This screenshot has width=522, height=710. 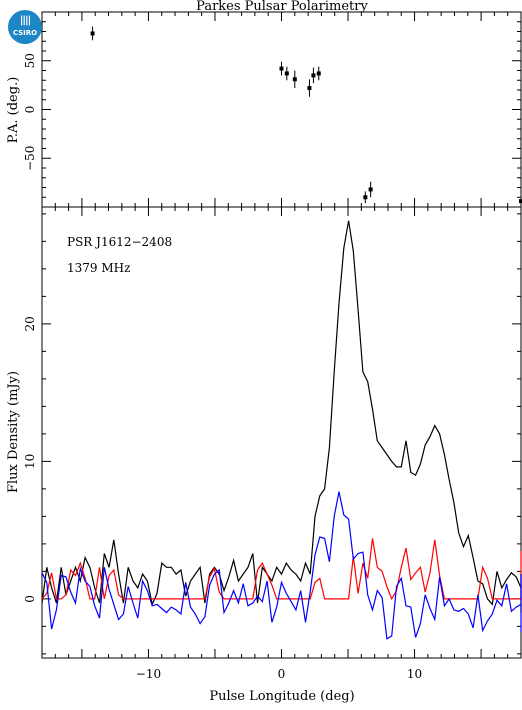 I want to click on x-tick-label: −10, so click(x=148, y=674).